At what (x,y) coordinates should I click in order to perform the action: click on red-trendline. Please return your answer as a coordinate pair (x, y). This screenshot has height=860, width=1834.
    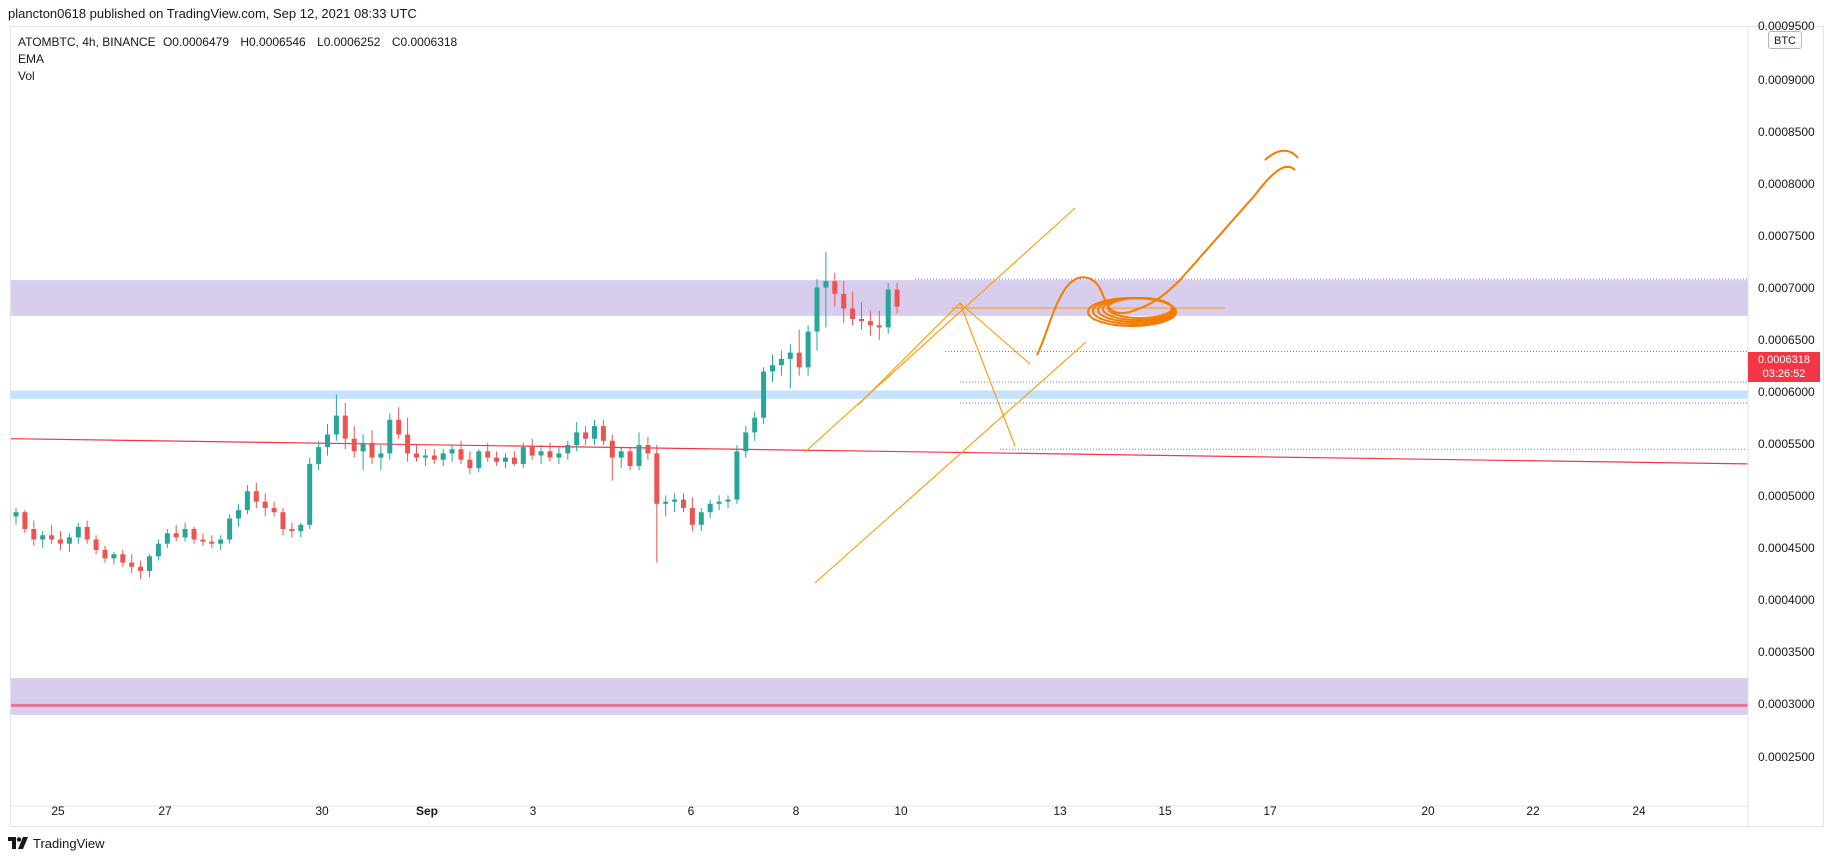
    Looking at the image, I should click on (879, 451).